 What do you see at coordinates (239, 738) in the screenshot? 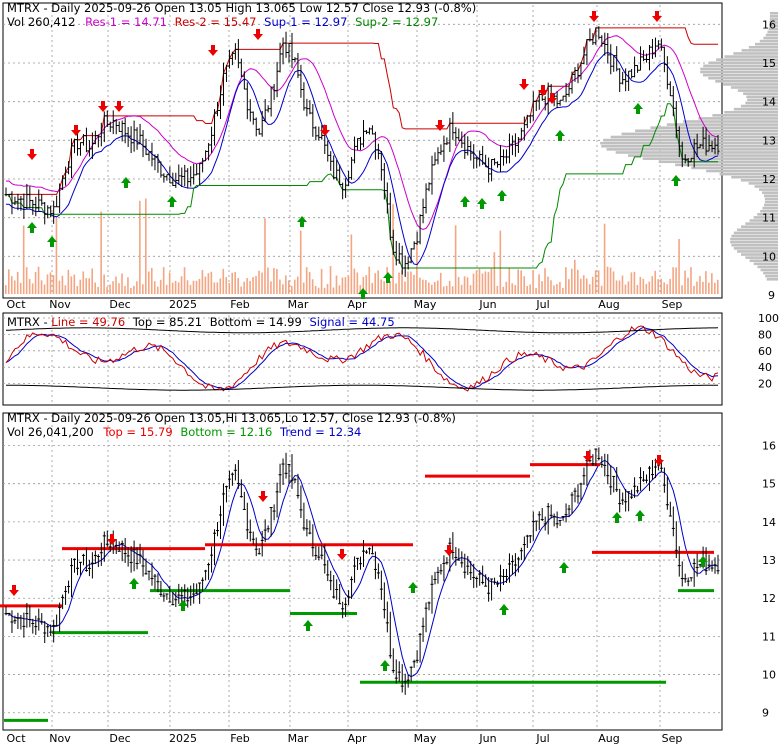
I see `trend-xtick-label: Feb` at bounding box center [239, 738].